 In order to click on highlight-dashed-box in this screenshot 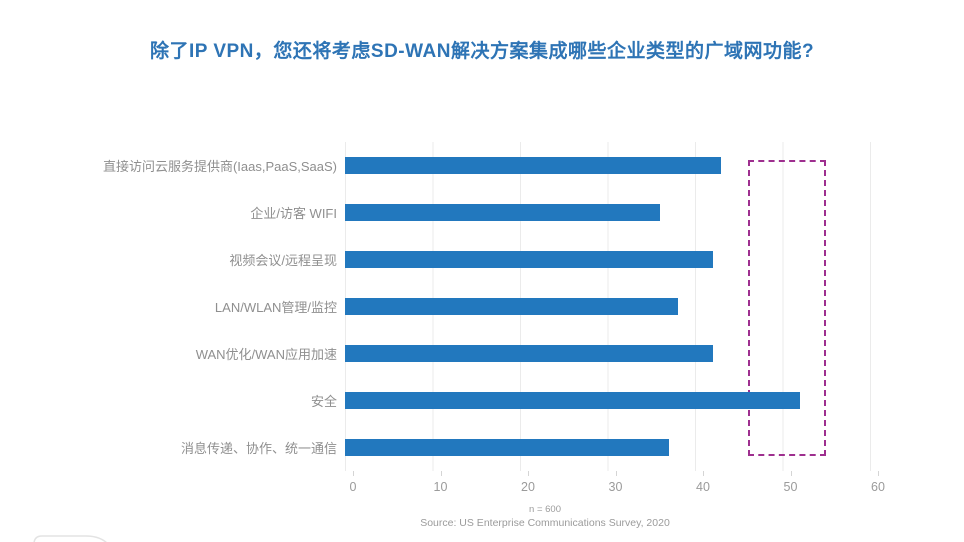, I will do `click(787, 308)`.